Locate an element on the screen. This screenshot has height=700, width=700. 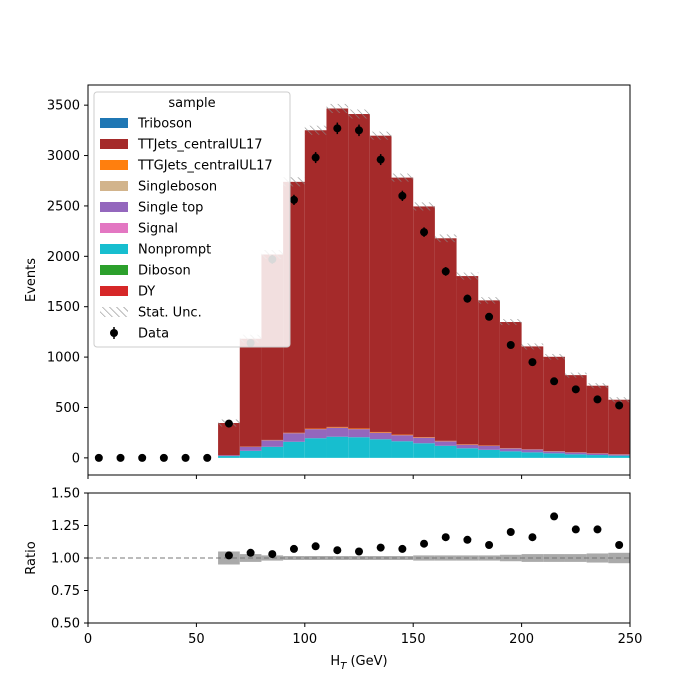
main-ytick-label-0: 0 is located at coordinates (76, 458).